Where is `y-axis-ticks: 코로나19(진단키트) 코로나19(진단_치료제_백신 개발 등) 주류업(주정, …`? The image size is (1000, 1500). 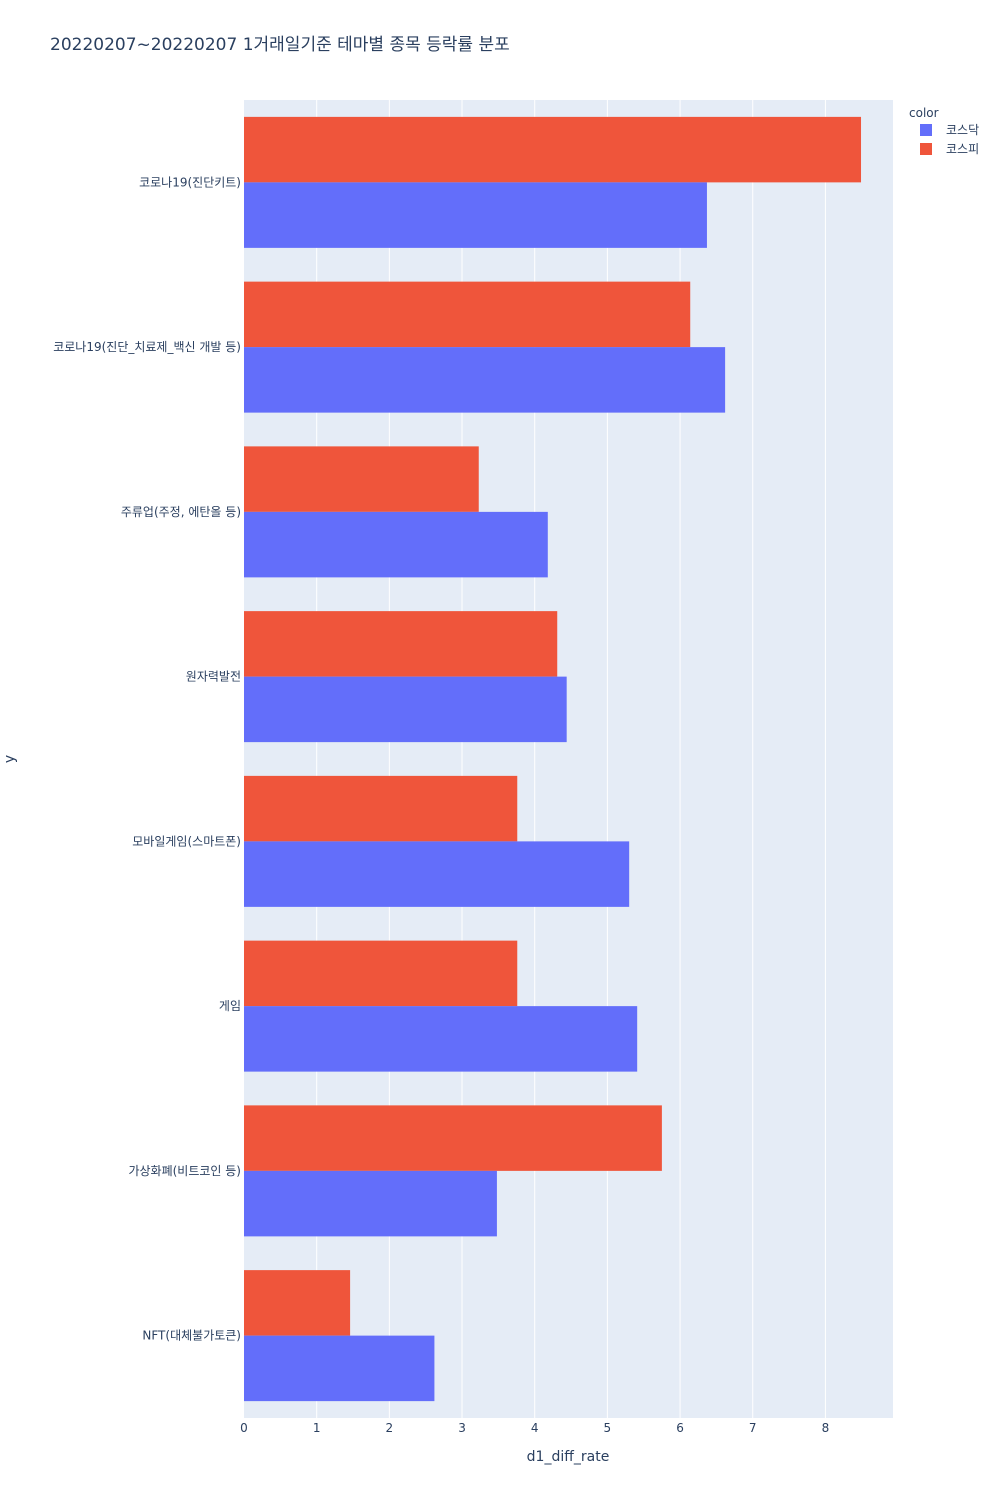 y-axis-ticks: 코로나19(진단키트) 코로나19(진단_치료제_백신 개발 등) 주류업(주정, … is located at coordinates (147, 758).